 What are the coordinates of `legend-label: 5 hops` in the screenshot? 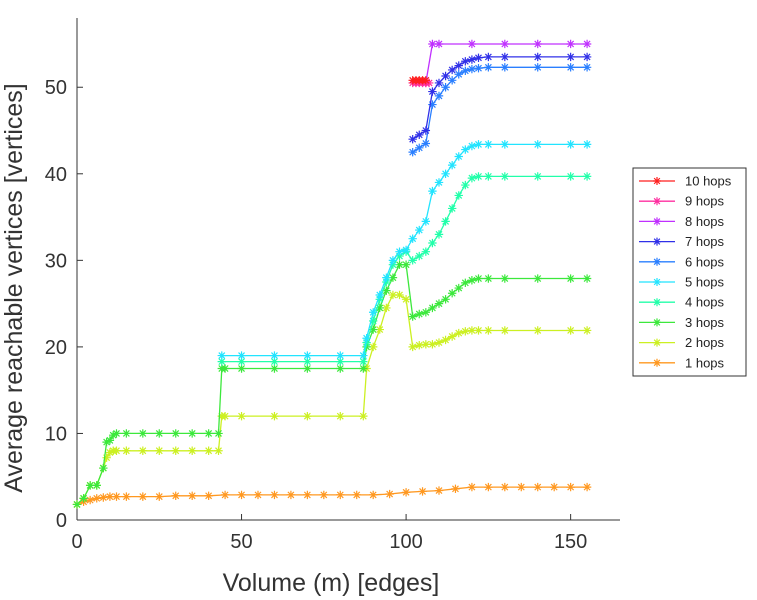 It's located at (705, 282).